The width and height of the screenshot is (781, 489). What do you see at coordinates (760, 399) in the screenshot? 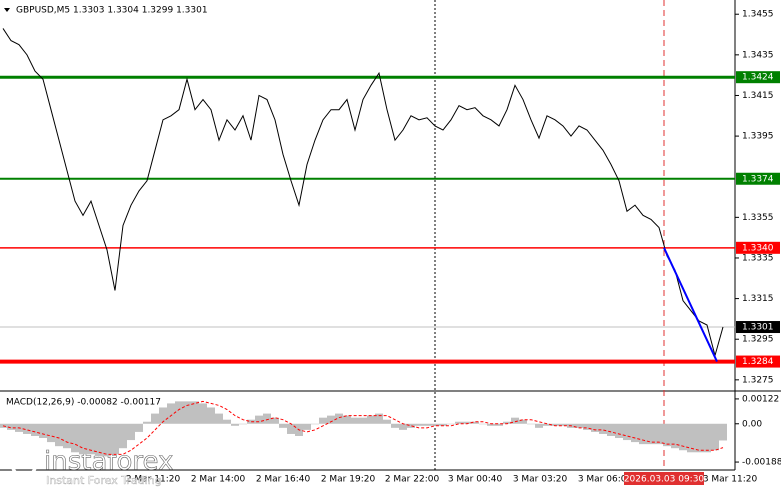
I see `y-tick-label: 0.00122` at bounding box center [760, 399].